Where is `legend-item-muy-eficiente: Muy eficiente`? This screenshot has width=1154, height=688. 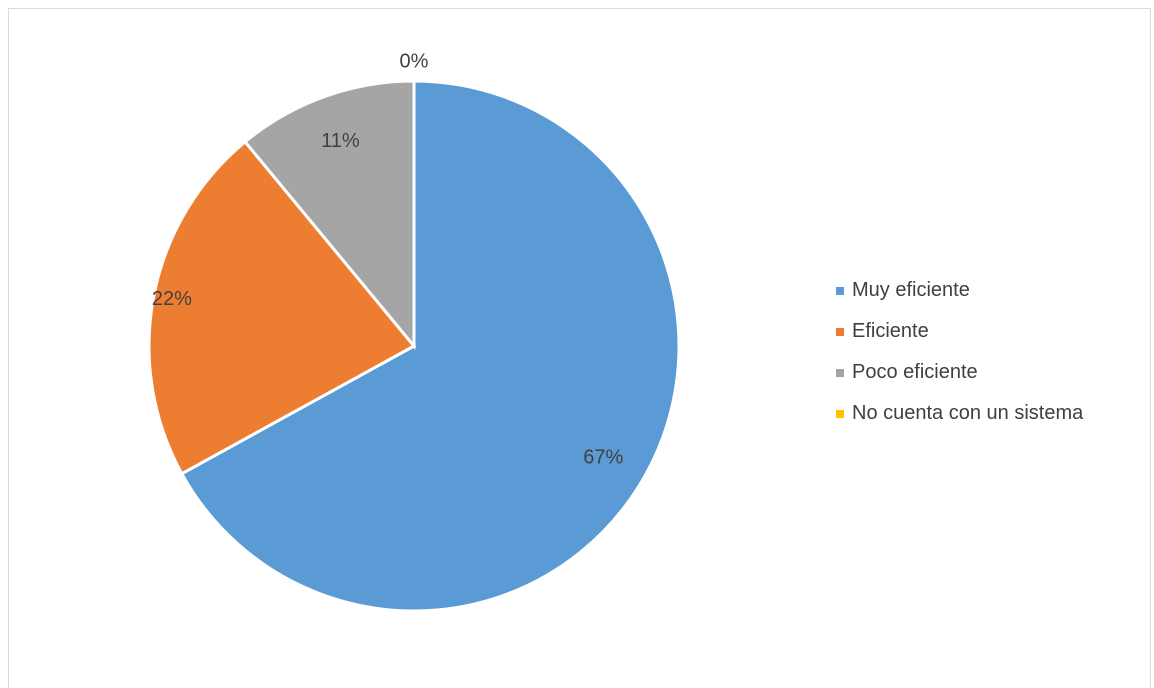
legend-item-muy-eficiente: Muy eficiente is located at coordinates (959, 290).